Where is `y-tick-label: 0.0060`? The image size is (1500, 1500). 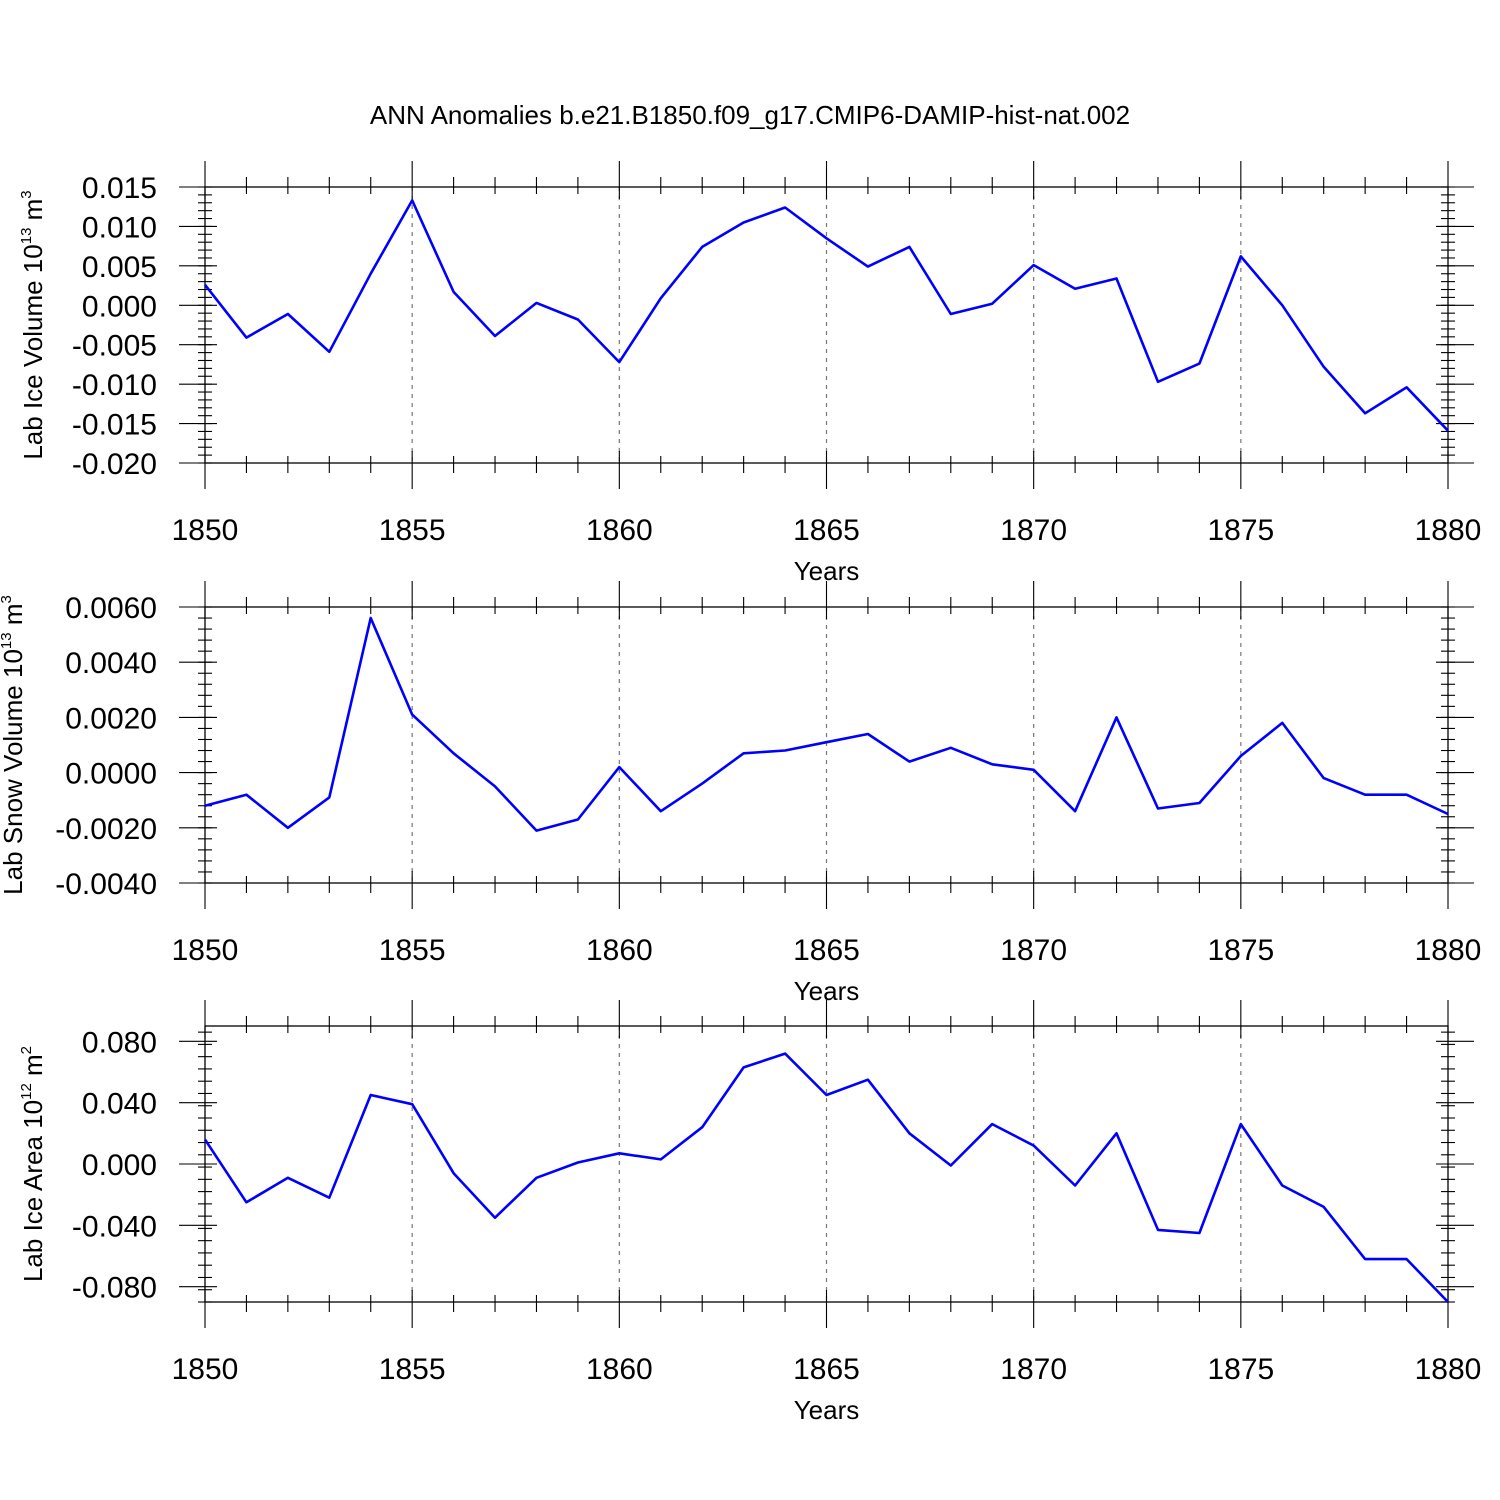 y-tick-label: 0.0060 is located at coordinates (111, 608).